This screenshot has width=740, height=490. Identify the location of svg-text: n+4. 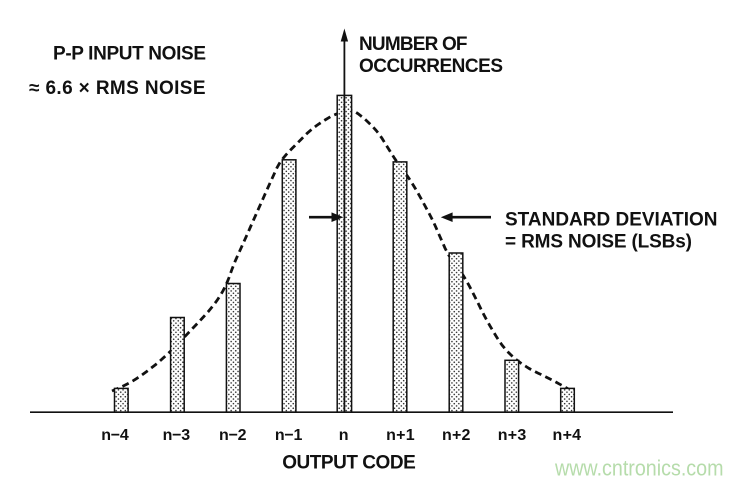
(567, 435).